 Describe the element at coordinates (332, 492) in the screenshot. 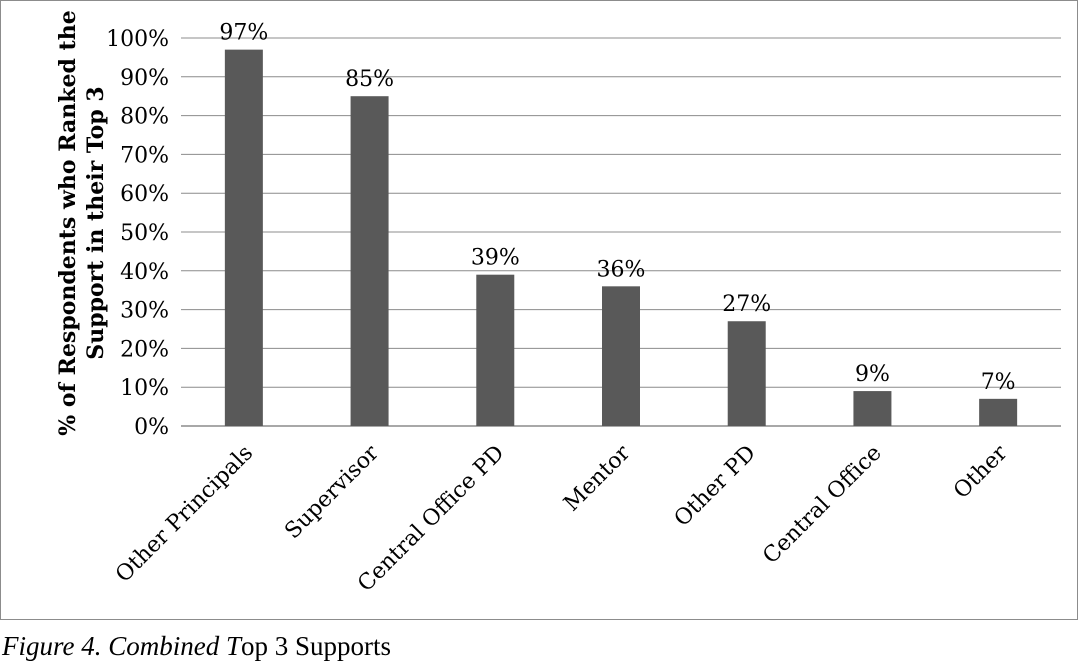

I see `x-tick-label: Supervisor` at that location.